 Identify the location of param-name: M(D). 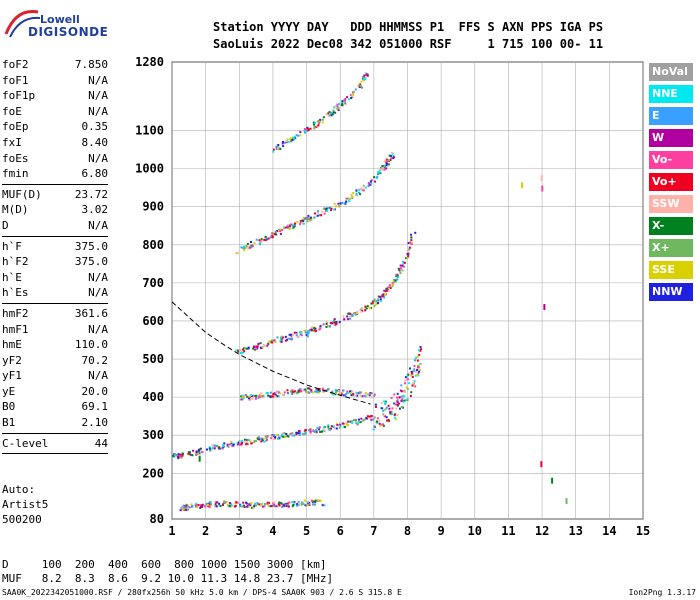
(15, 210).